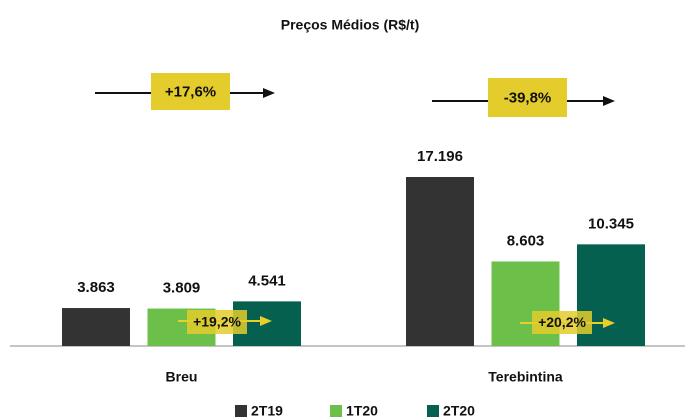 This screenshot has height=420, width=685. Describe the element at coordinates (267, 411) in the screenshot. I see `legend-label: 2T19` at that location.